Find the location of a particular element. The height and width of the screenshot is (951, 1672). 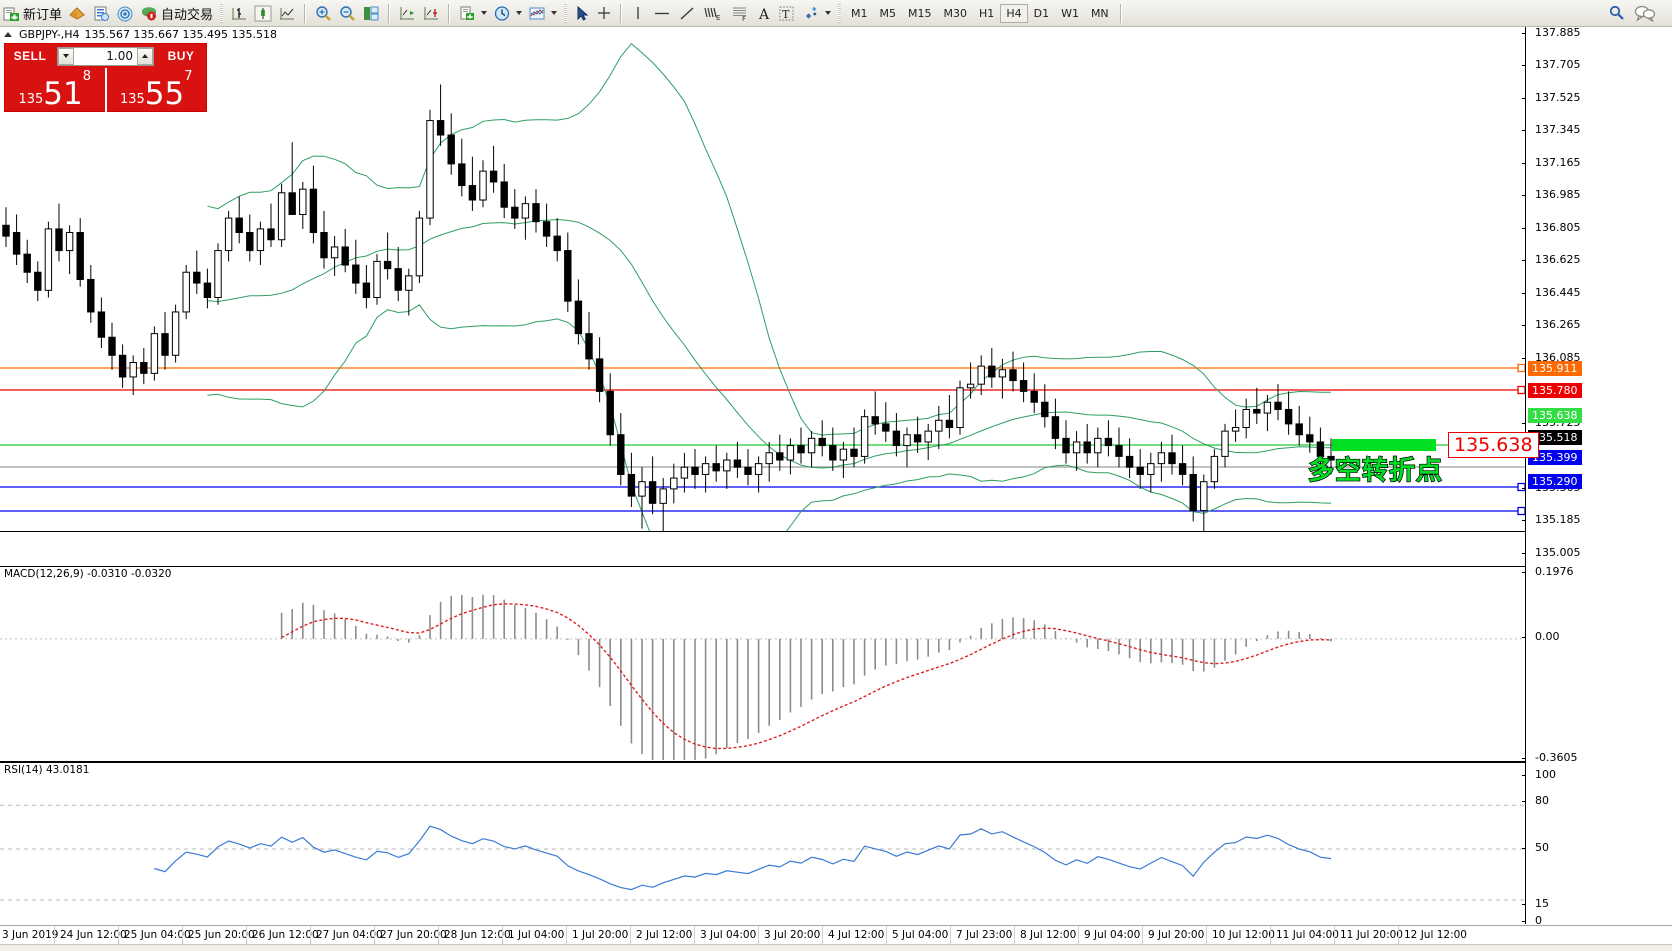

horizontal-line-button is located at coordinates (662, 13).